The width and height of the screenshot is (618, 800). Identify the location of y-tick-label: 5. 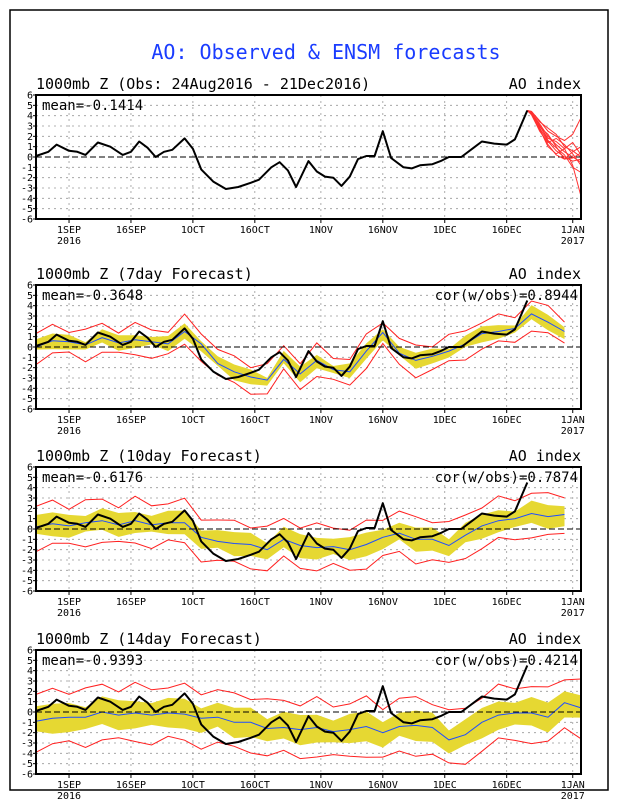
(30, 106).